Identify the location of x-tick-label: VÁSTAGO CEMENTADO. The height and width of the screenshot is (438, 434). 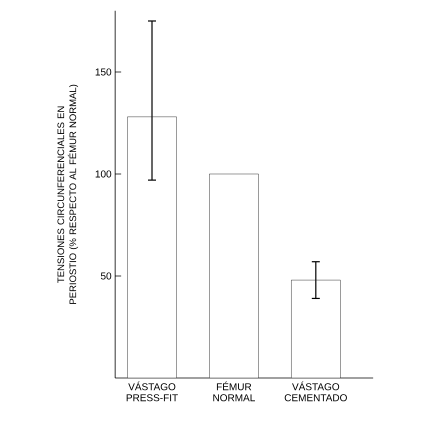
(315, 392).